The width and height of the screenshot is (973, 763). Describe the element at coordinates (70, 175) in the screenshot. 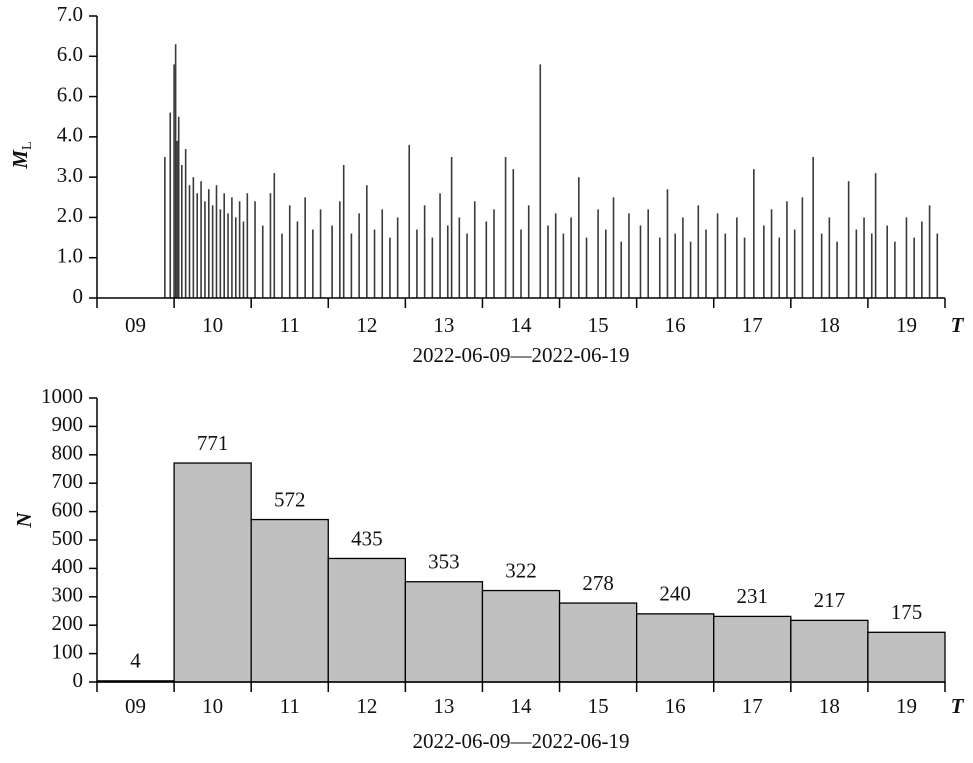

I see `y-tick-label: 3.0` at that location.